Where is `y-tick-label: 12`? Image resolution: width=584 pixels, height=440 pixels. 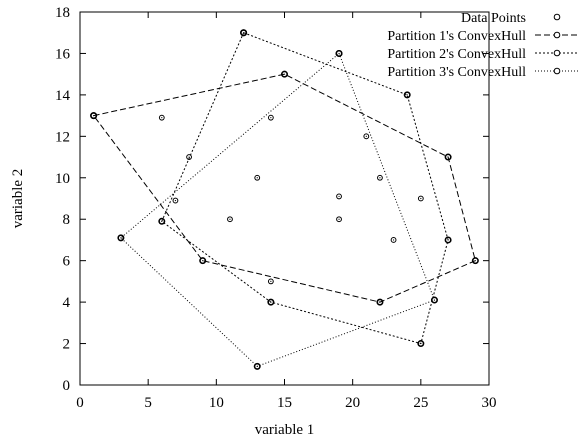 y-tick-label: 12 is located at coordinates (62, 137).